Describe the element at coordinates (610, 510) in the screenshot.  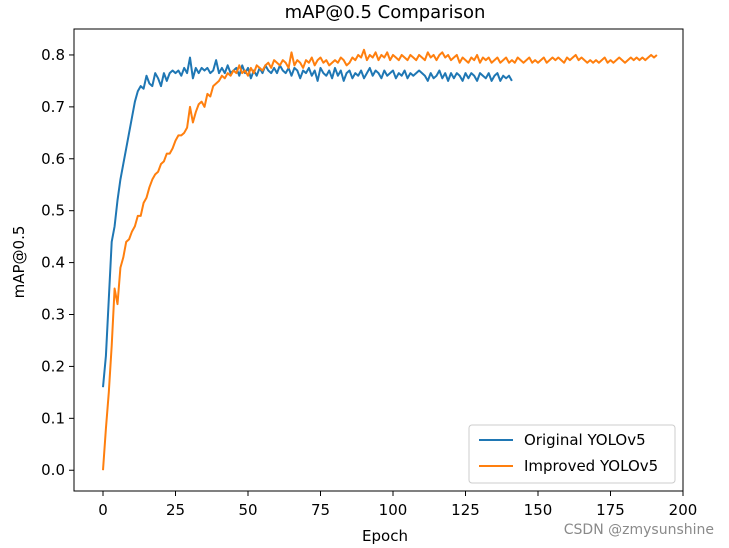
I see `x-tick-label: 175` at that location.